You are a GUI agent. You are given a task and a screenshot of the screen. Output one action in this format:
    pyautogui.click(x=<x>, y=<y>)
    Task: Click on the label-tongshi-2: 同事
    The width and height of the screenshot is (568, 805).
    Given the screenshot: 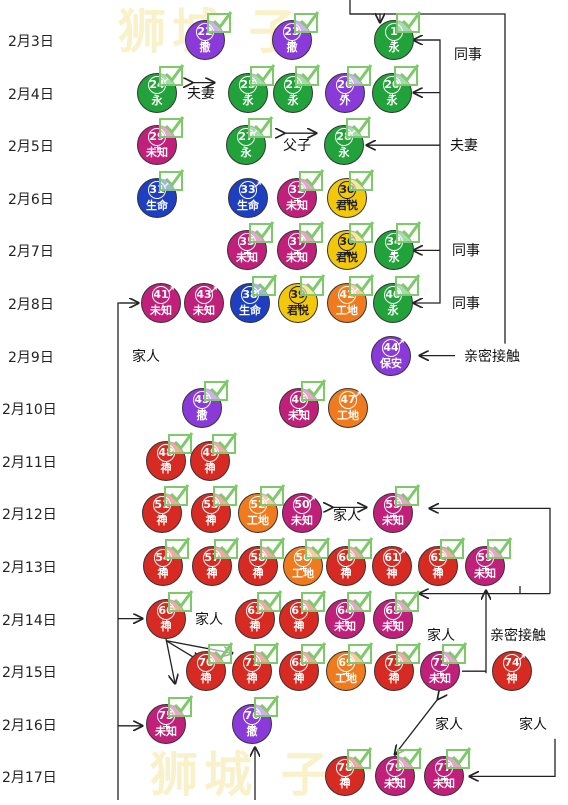 What is the action you would take?
    pyautogui.click(x=466, y=251)
    